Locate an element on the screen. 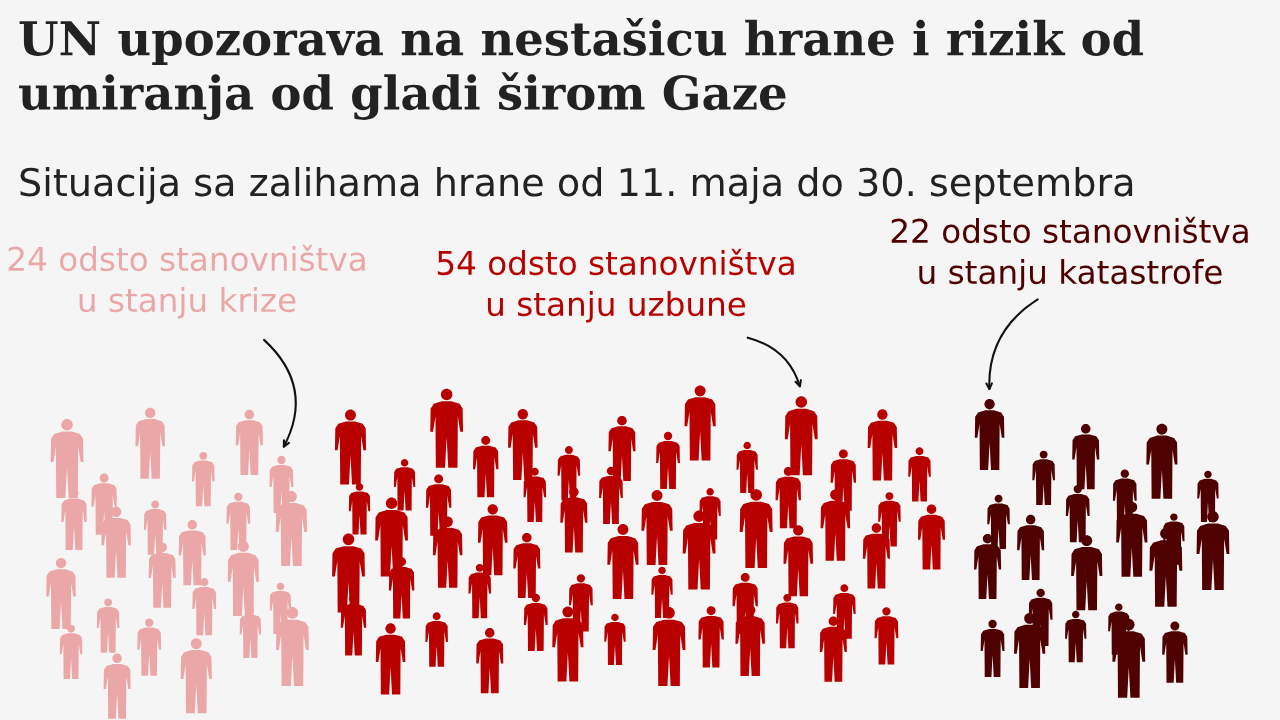  category-label: u stanju krize is located at coordinates (187, 303).